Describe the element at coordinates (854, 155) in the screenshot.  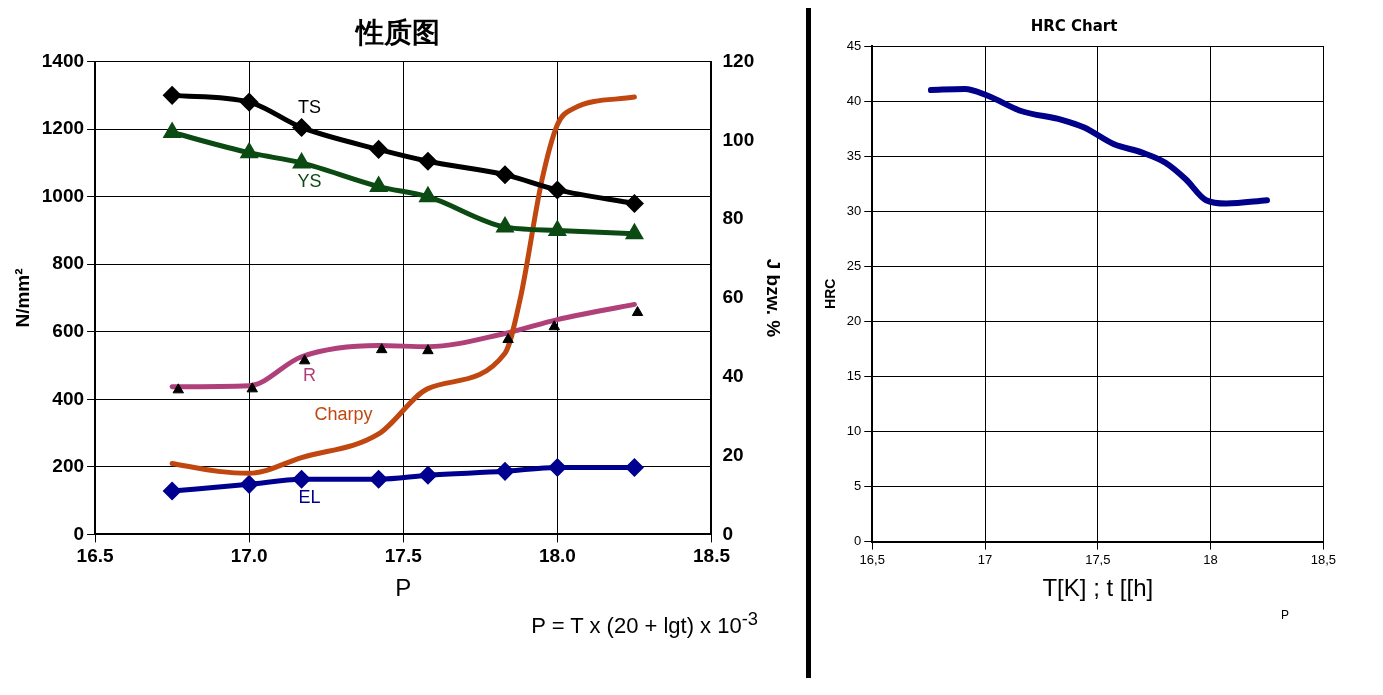
I see `y-tick-label: 35` at that location.